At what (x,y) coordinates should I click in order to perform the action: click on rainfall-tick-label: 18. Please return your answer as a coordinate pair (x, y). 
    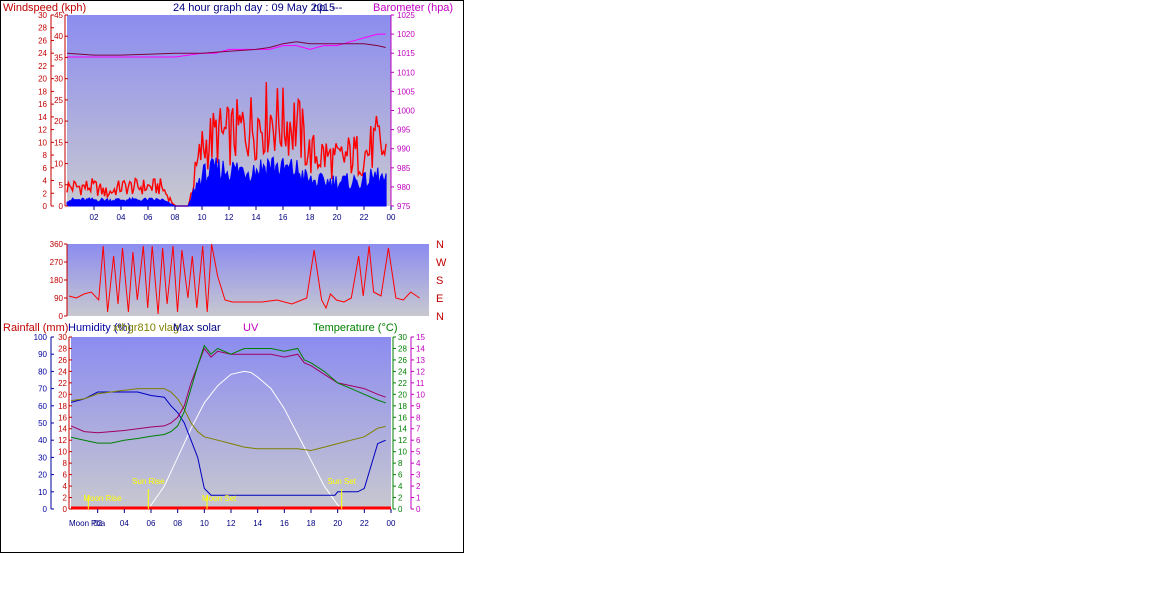
    Looking at the image, I should click on (62, 406).